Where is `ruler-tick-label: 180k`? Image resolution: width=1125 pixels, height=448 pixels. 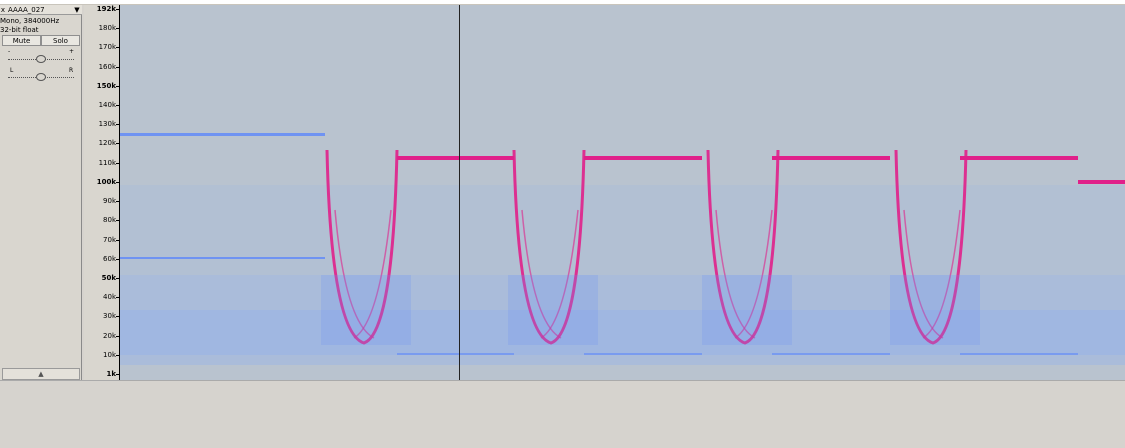
ruler-tick-label: 180k is located at coordinates (107, 28).